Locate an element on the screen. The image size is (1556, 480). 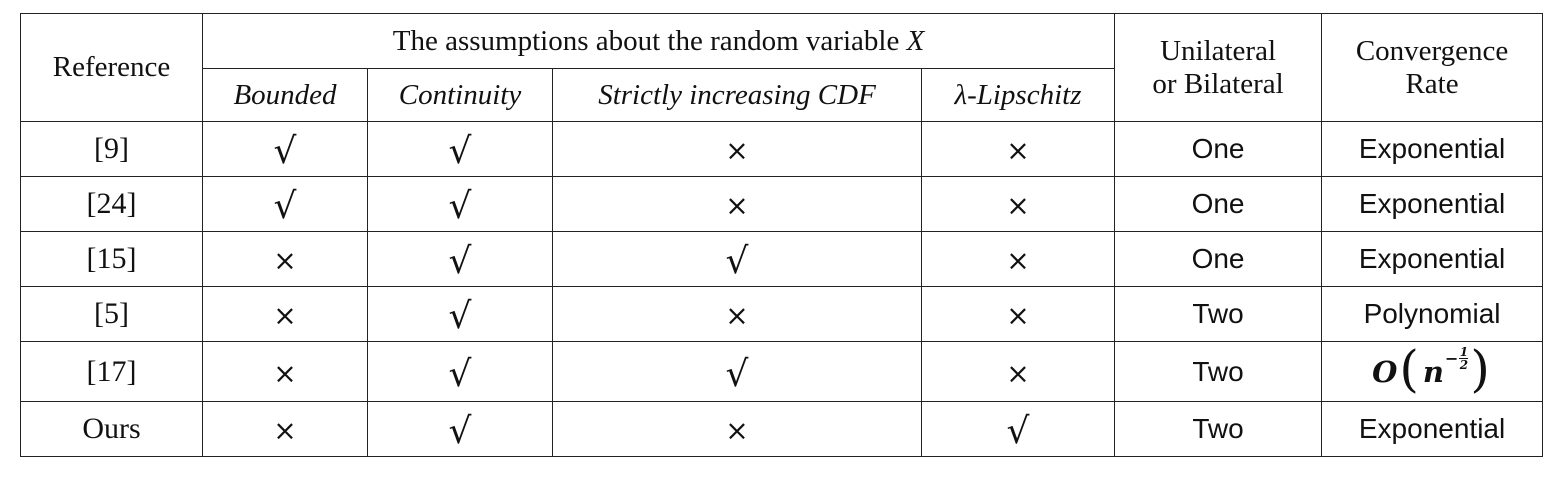
cell-reference: [9] is located at coordinates (111, 149).